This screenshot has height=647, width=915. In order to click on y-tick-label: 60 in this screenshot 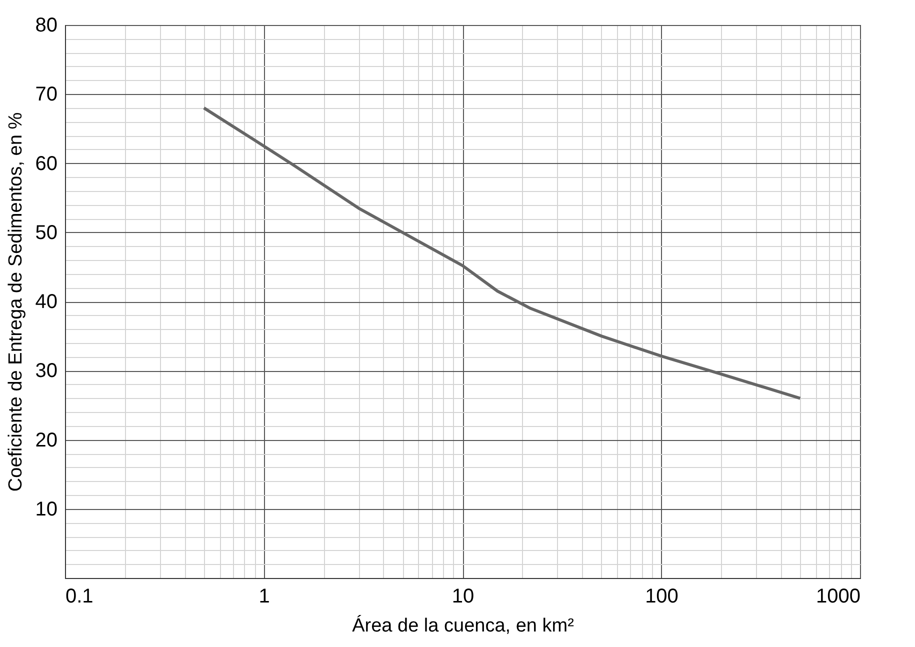, I will do `click(46, 163)`.